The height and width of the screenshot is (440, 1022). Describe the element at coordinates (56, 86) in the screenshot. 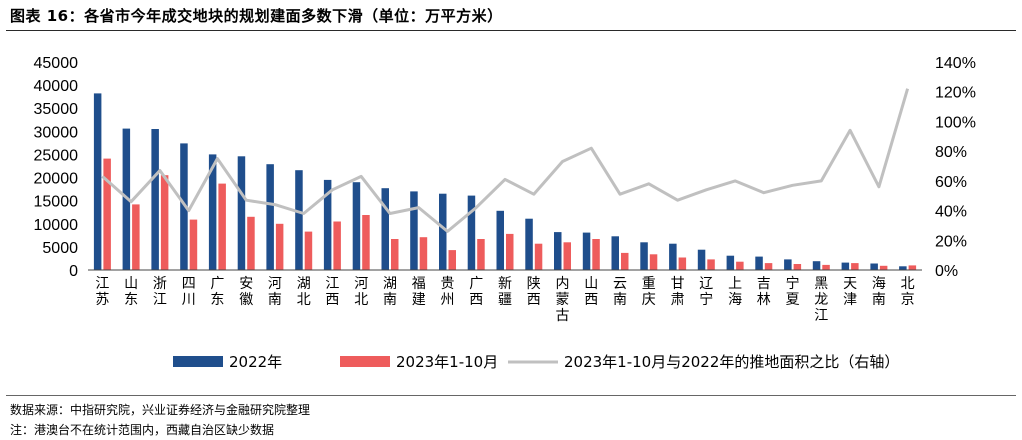

I see `y-left-tick-label: 40000` at that location.